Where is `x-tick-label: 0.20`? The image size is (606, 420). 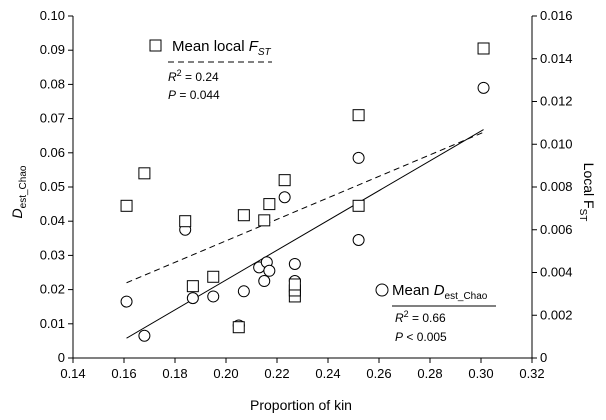
x-tick-label: 0.20 is located at coordinates (225, 373).